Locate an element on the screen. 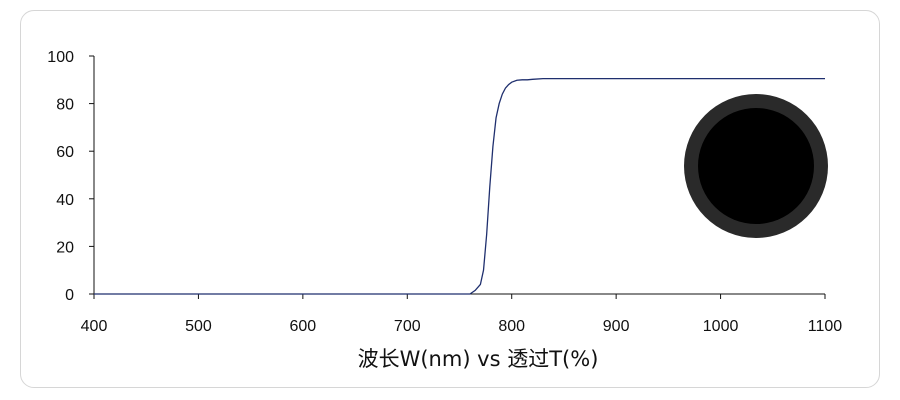 The height and width of the screenshot is (400, 900). y-tick-label: 100 is located at coordinates (60, 57).